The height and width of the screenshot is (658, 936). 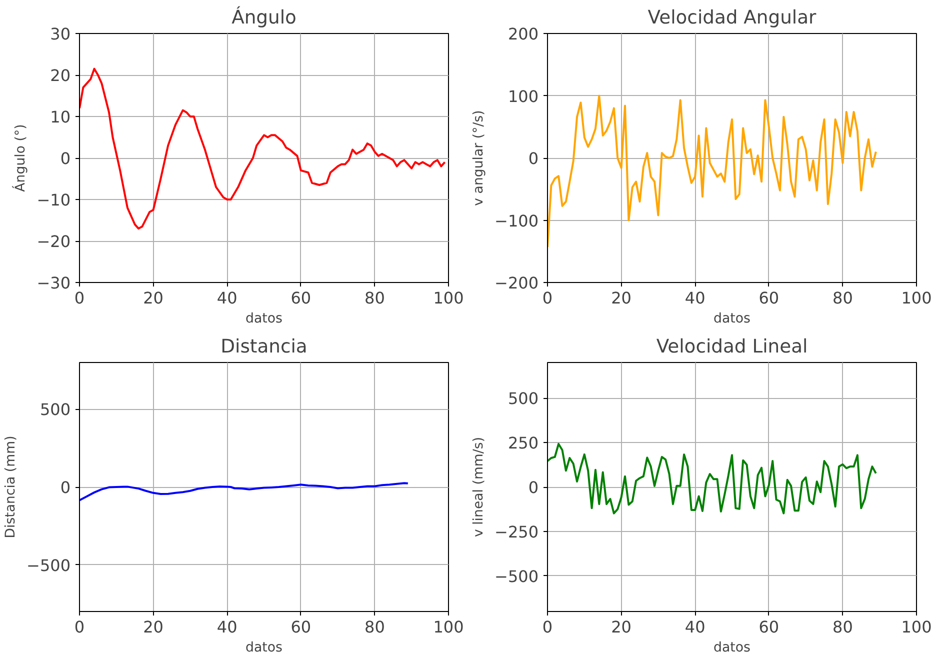 I want to click on chart-title: Ángulo, so click(x=264, y=17).